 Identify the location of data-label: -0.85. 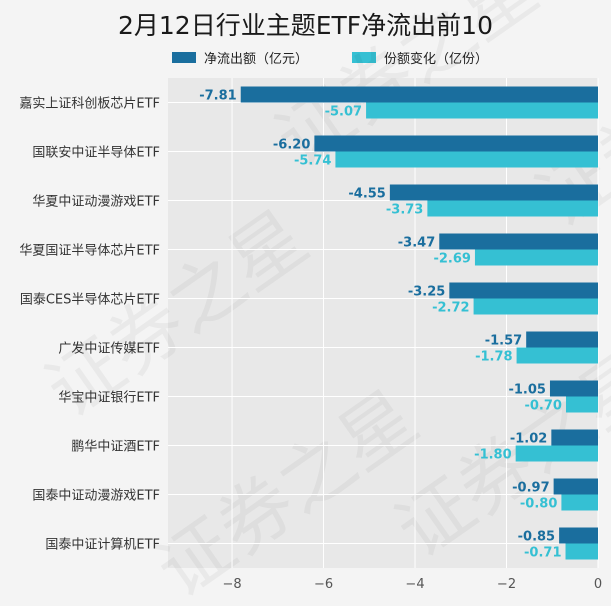
(536, 537).